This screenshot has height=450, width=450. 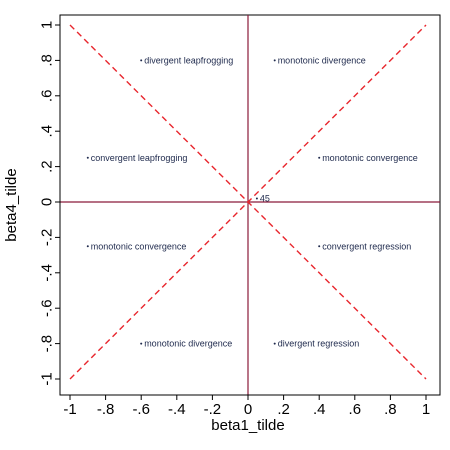 What do you see at coordinates (248, 409) in the screenshot?
I see `x-tick-label: 0` at bounding box center [248, 409].